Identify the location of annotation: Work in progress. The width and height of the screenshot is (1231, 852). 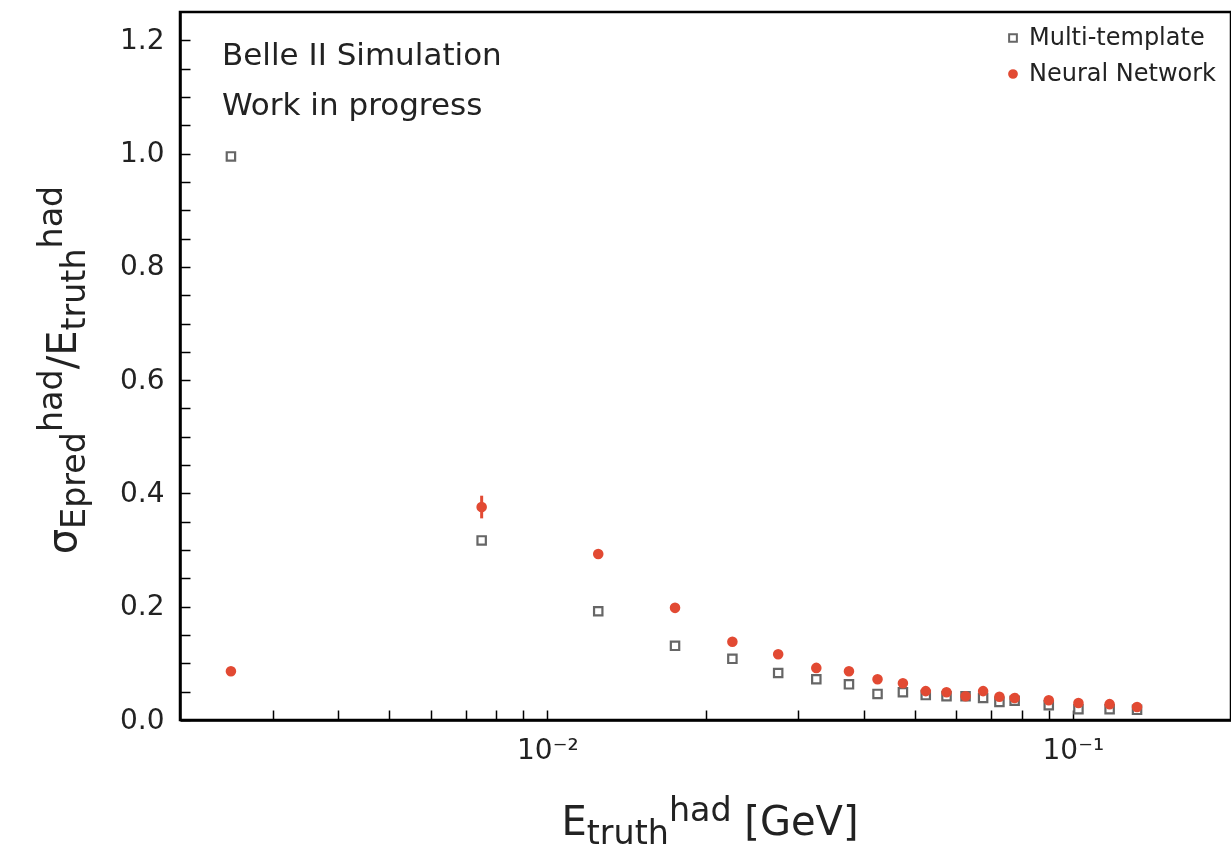
(352, 104).